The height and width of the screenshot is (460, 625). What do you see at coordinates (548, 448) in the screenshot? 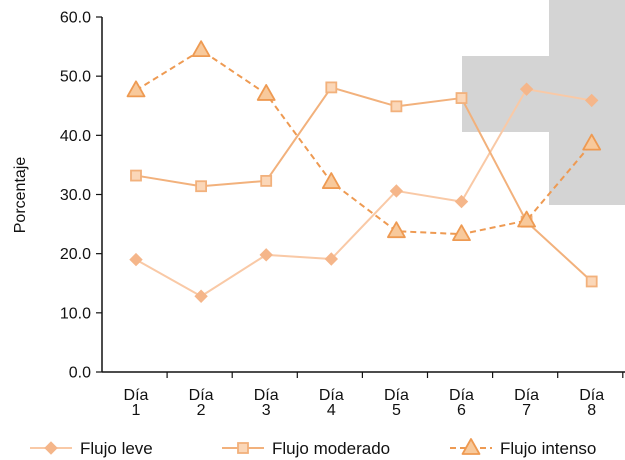
I see `legend-label: Flujo intenso` at bounding box center [548, 448].